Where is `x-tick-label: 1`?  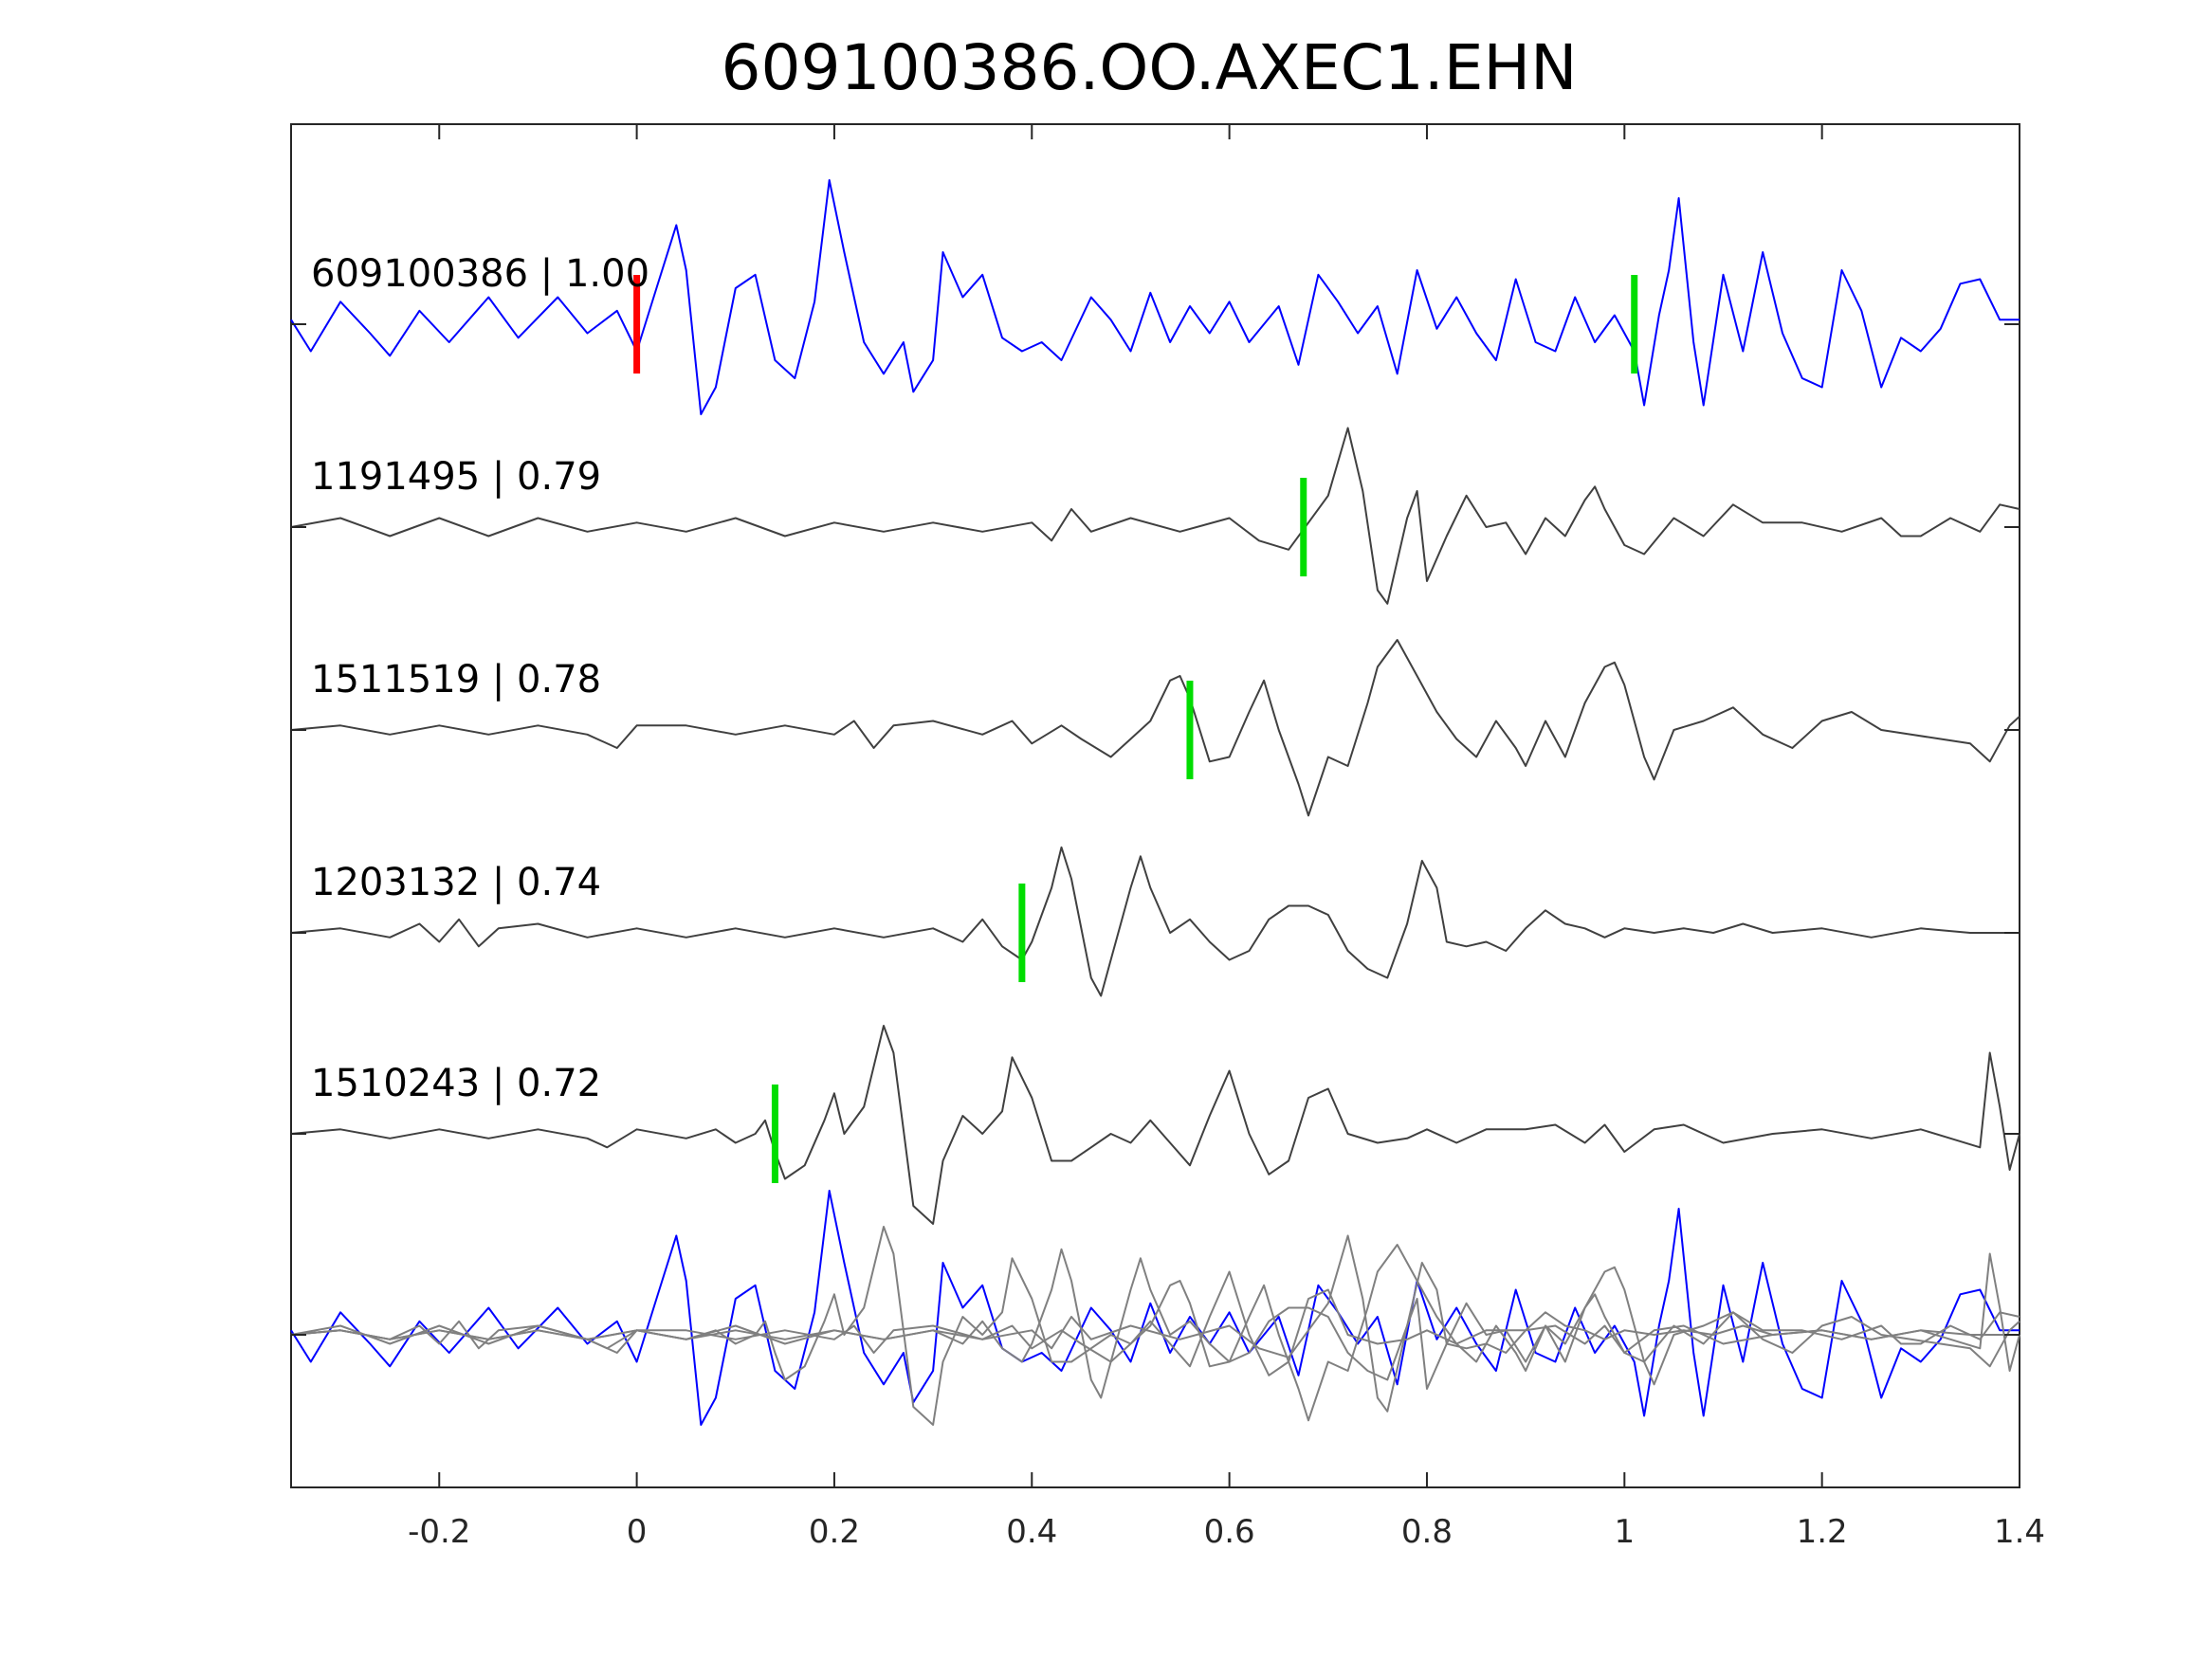
x-tick-label: 1 is located at coordinates (1624, 1532).